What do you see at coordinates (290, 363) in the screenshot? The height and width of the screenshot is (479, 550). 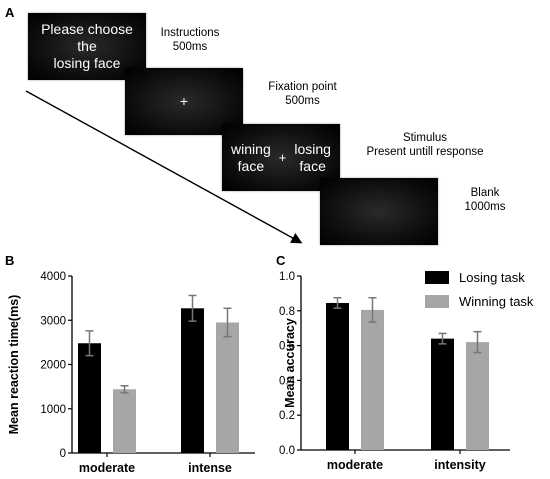 I see `y-axis-label-c: Mean accuracy` at bounding box center [290, 363].